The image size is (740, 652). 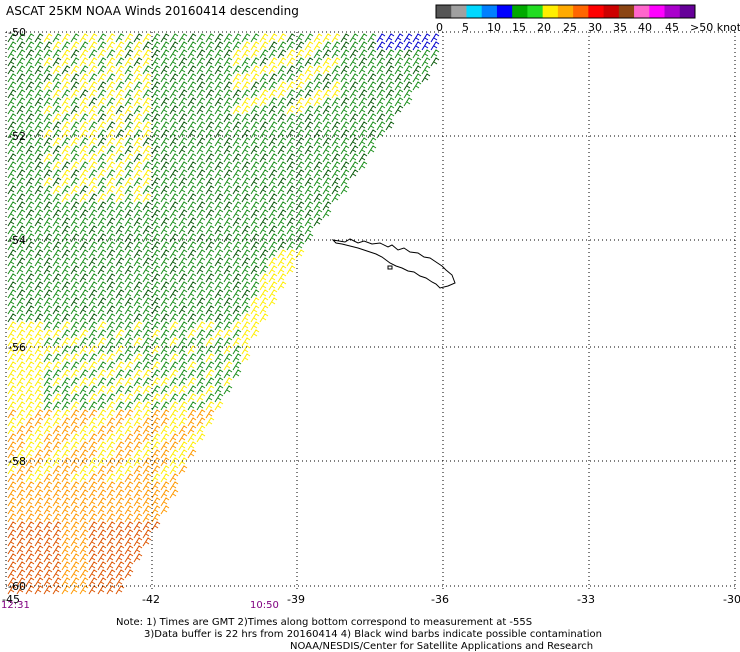 What do you see at coordinates (595, 27) in the screenshot?
I see `legend-tick-label: 30` at bounding box center [595, 27].